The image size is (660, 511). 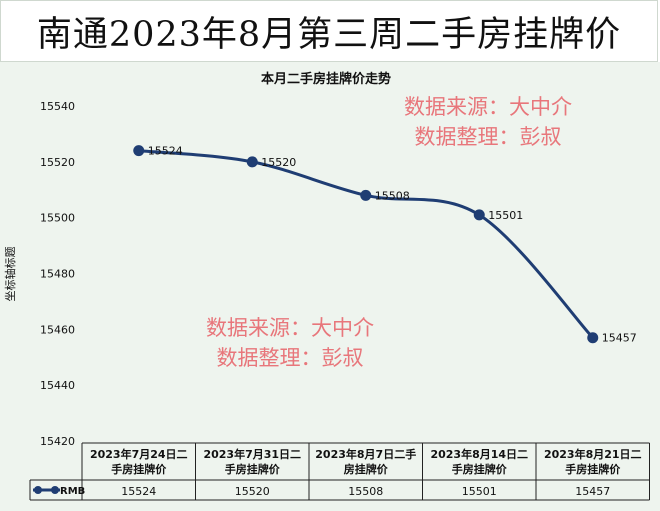 I want to click on y-tick-label: 15460, so click(x=57, y=329).